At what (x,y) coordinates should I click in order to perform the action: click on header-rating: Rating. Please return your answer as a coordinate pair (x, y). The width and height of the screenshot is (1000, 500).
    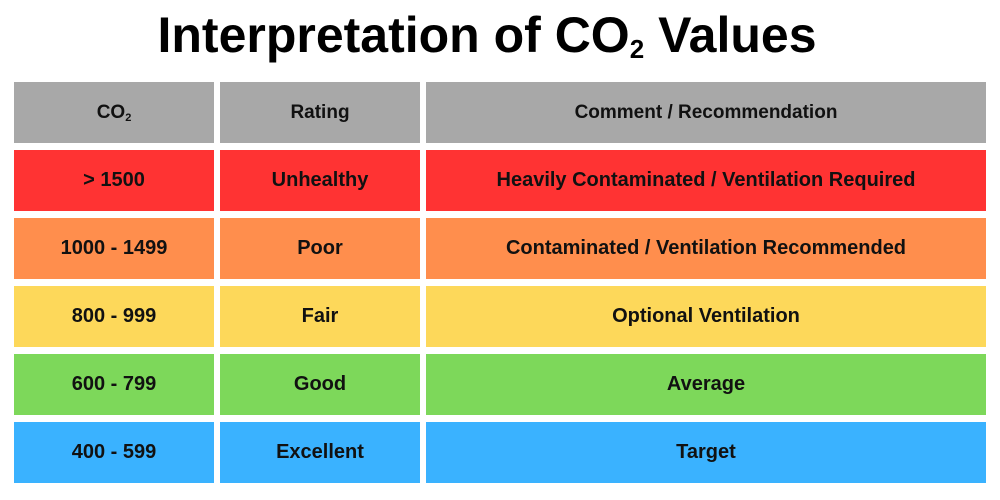
    Looking at the image, I should click on (320, 112).